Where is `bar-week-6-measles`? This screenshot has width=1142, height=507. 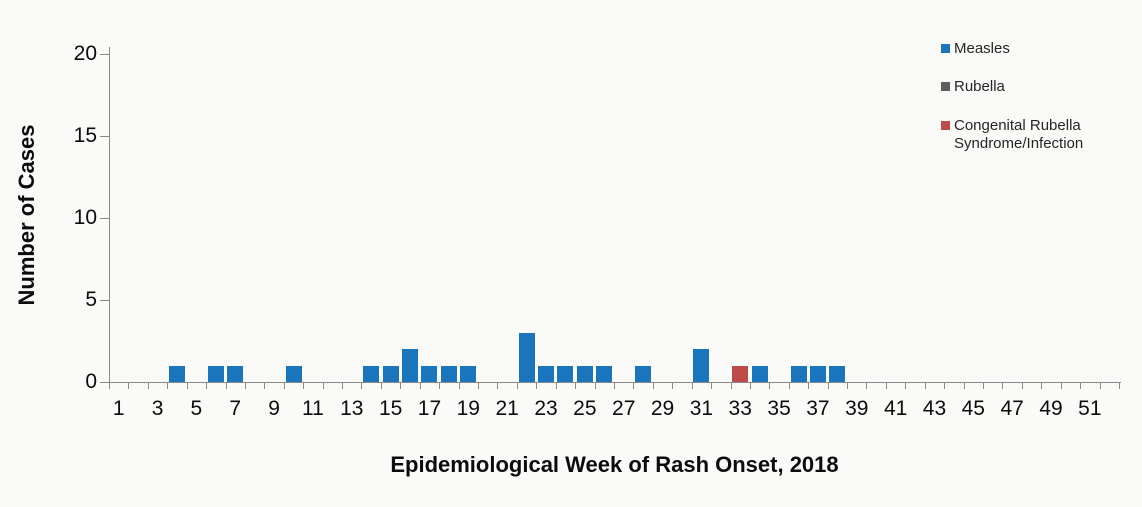
bar-week-6-measles is located at coordinates (215, 373).